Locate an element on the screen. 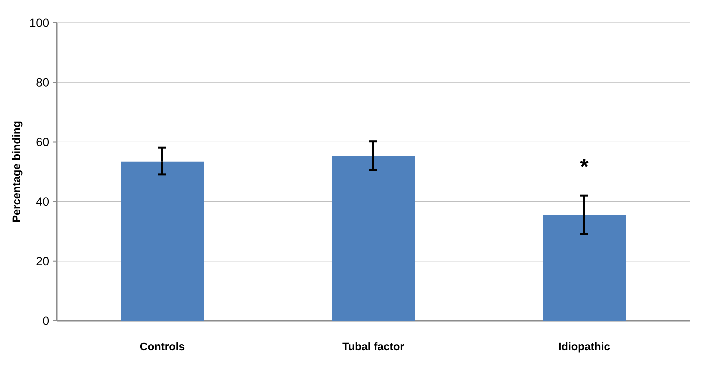 This screenshot has height=369, width=723. y-tick-label: 100 is located at coordinates (40, 23).